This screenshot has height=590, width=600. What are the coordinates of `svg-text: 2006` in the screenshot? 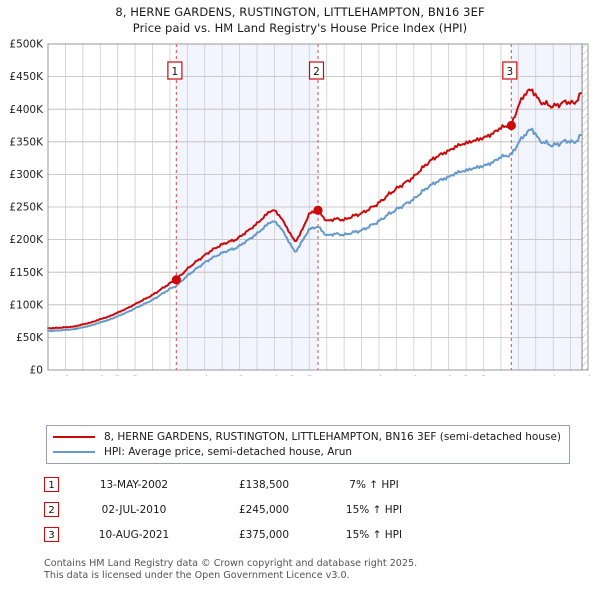 It's located at (241, 375).